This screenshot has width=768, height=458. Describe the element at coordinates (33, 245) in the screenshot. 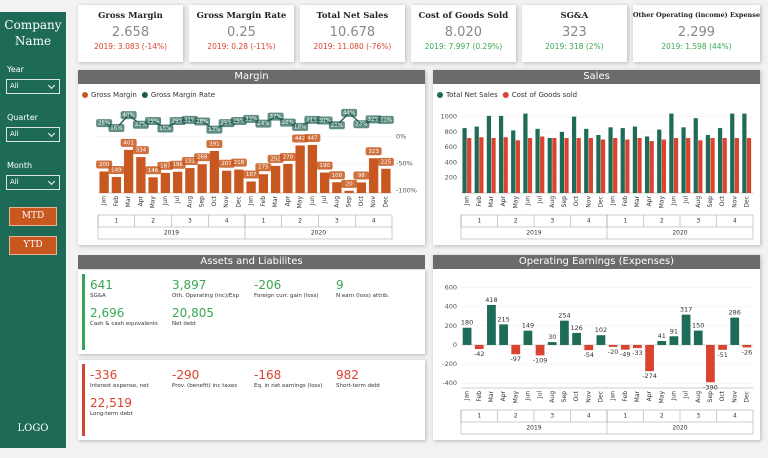

I see `period-button: YTD` at that location.